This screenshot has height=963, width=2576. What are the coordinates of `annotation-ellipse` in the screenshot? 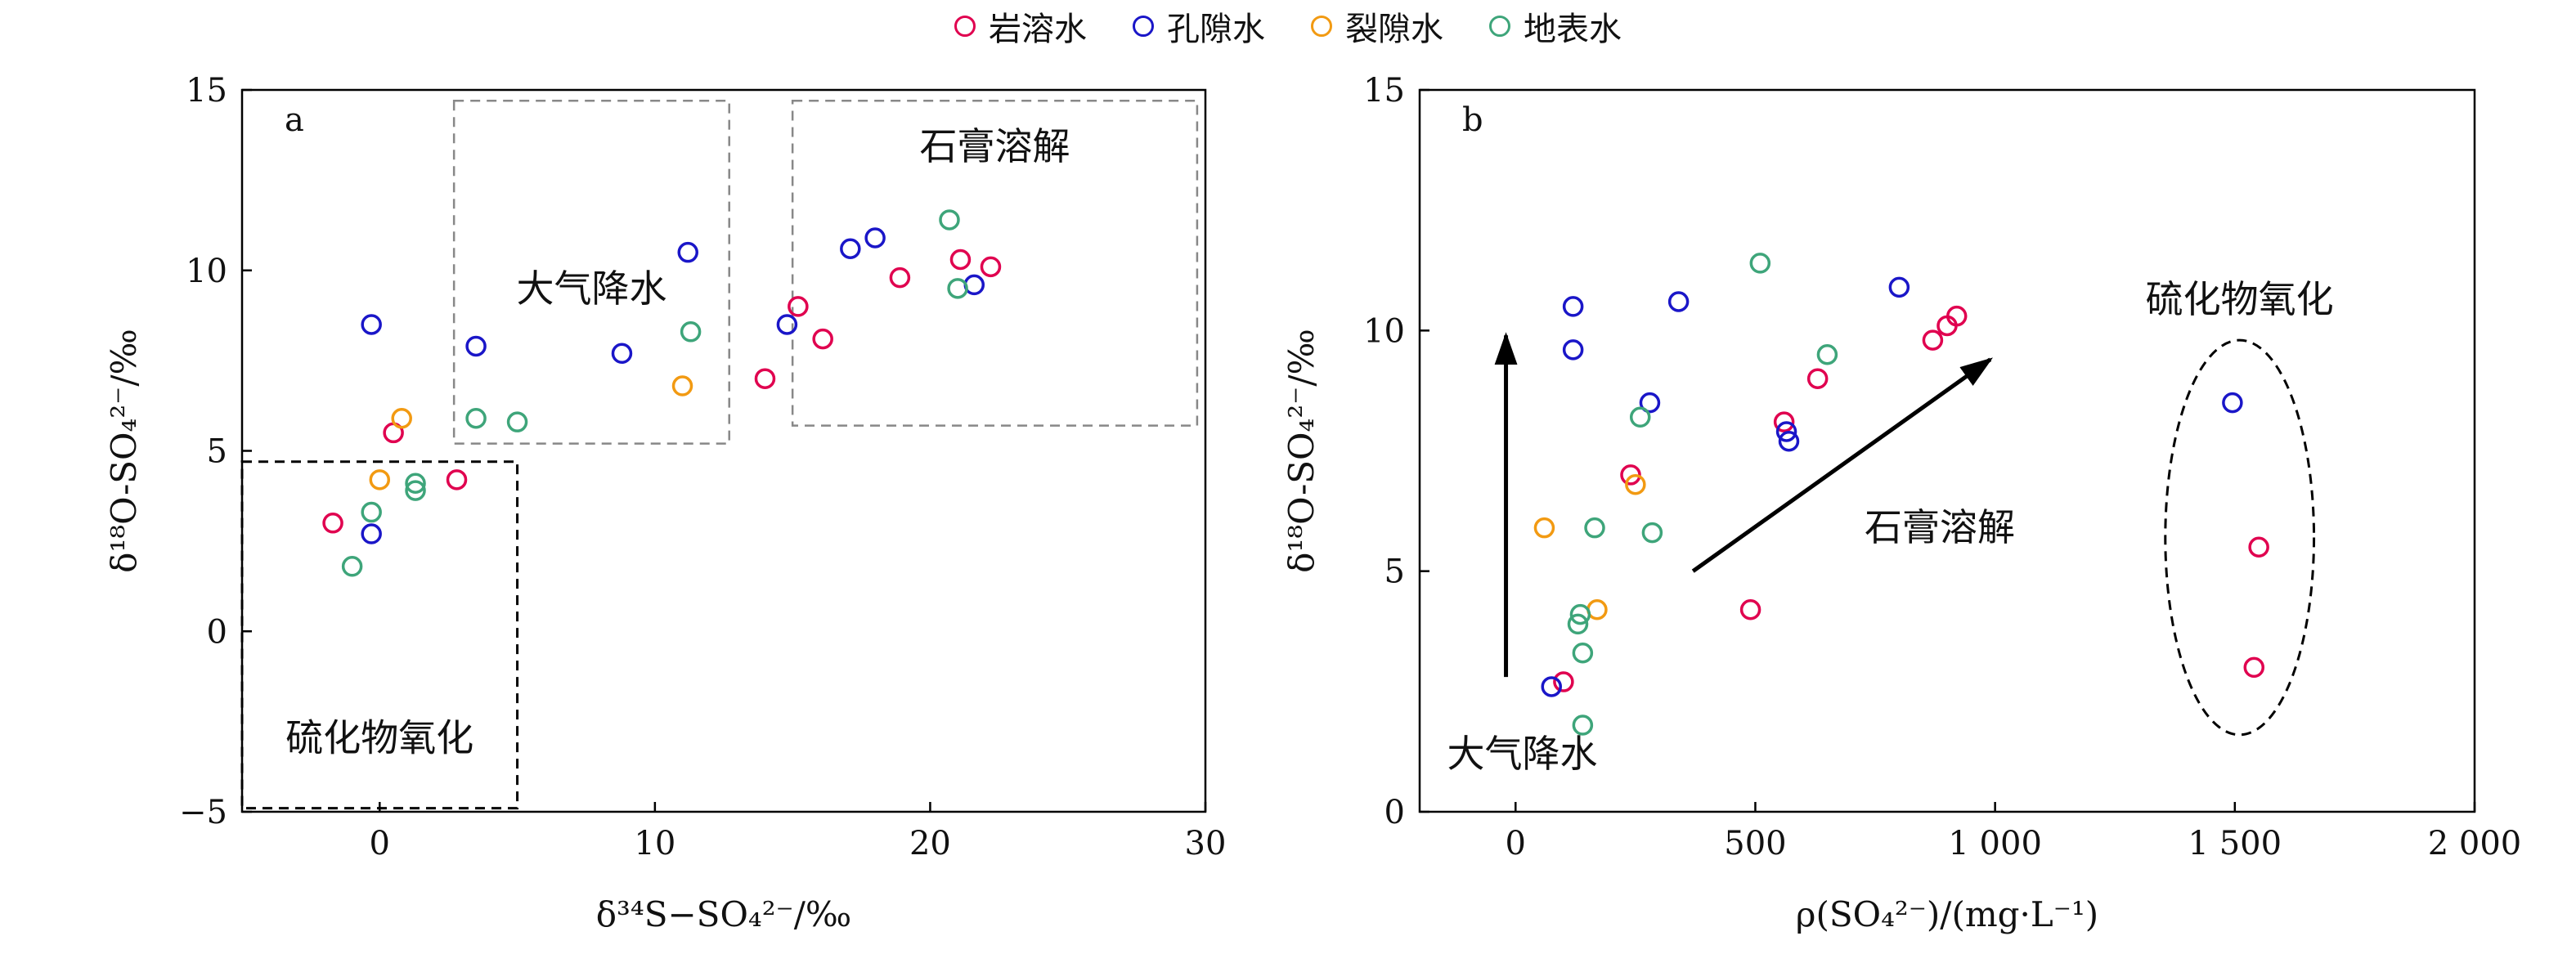 It's located at (2240, 537).